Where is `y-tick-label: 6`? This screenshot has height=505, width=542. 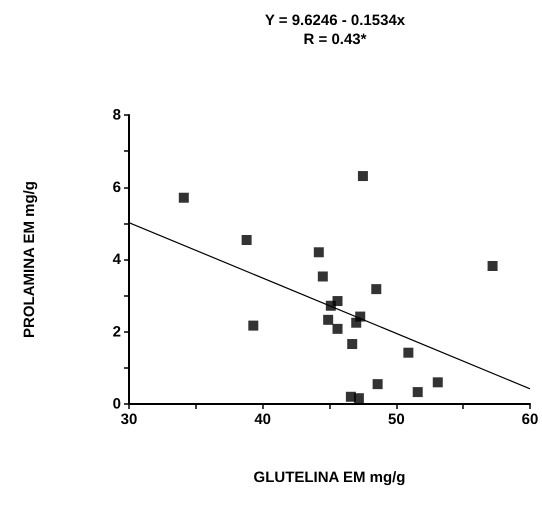
y-tick-label: 6 is located at coordinates (116, 187).